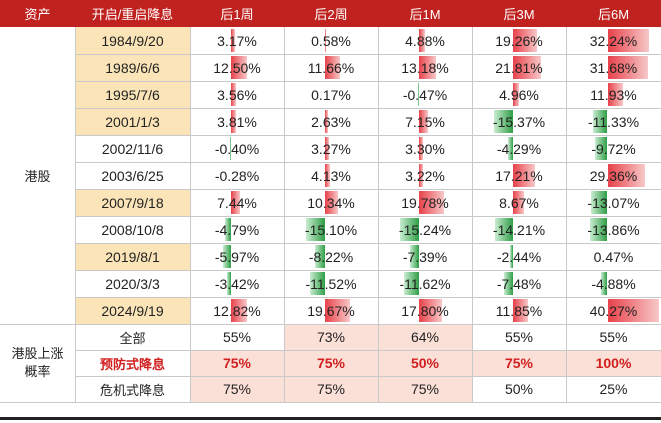  Describe the element at coordinates (132, 121) in the screenshot. I see `date-cell: 2001/1/3` at that location.